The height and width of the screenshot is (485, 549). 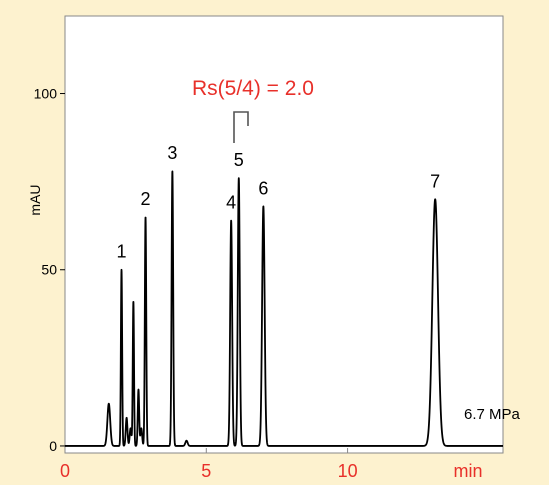 What do you see at coordinates (35, 199) in the screenshot?
I see `y-axis-label: mAU` at bounding box center [35, 199].